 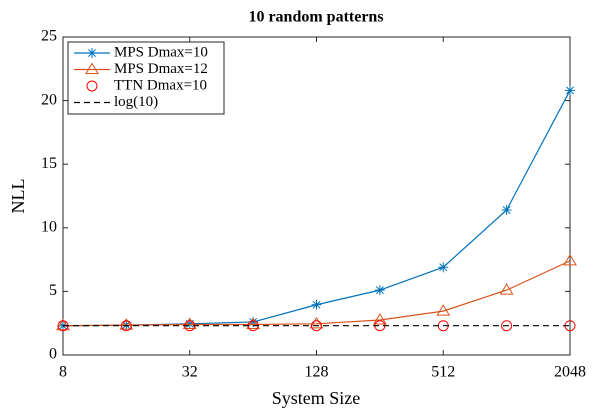 What do you see at coordinates (49, 36) in the screenshot?
I see `y-tick-label: 25` at bounding box center [49, 36].